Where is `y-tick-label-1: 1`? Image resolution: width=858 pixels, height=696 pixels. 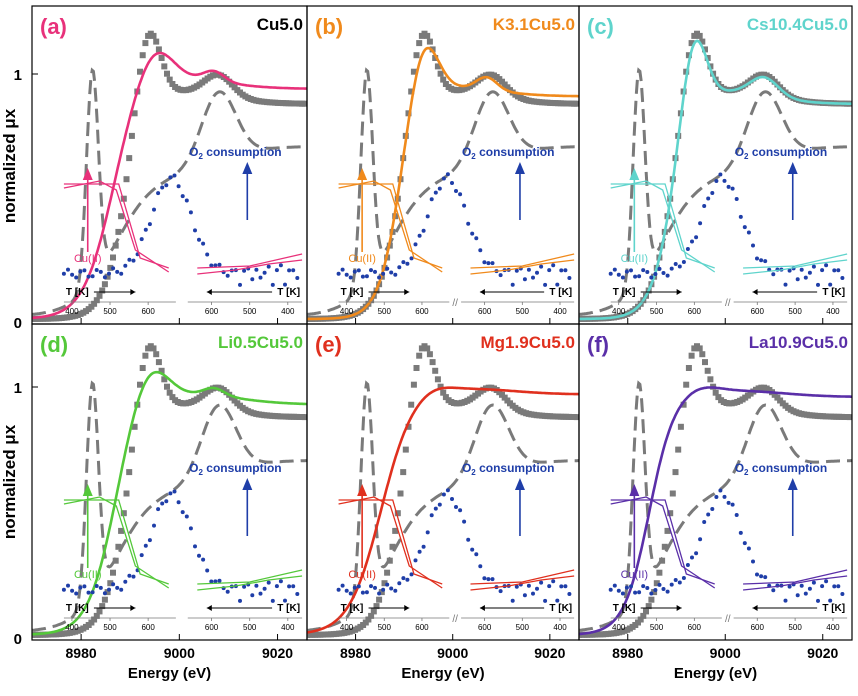 y-tick-label-1: 1 is located at coordinates (18, 75).